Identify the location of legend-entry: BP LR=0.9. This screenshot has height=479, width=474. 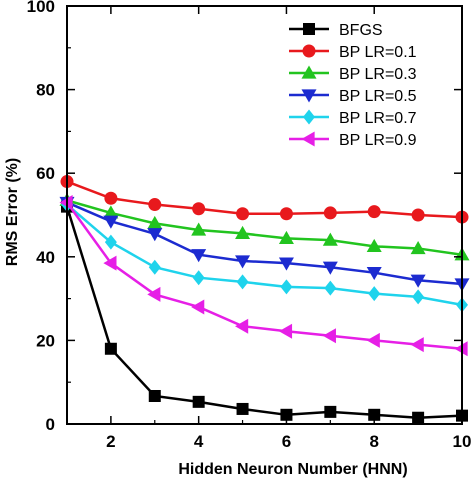
(353, 140).